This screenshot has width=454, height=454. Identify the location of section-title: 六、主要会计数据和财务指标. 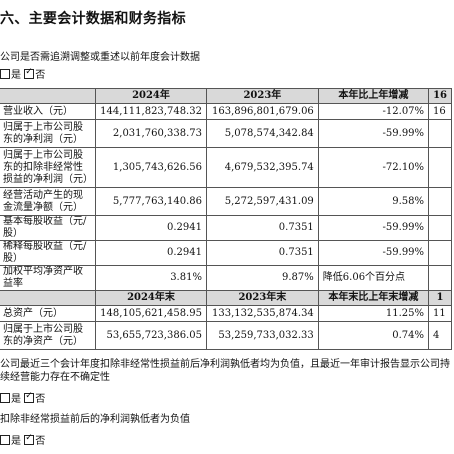
(93, 19).